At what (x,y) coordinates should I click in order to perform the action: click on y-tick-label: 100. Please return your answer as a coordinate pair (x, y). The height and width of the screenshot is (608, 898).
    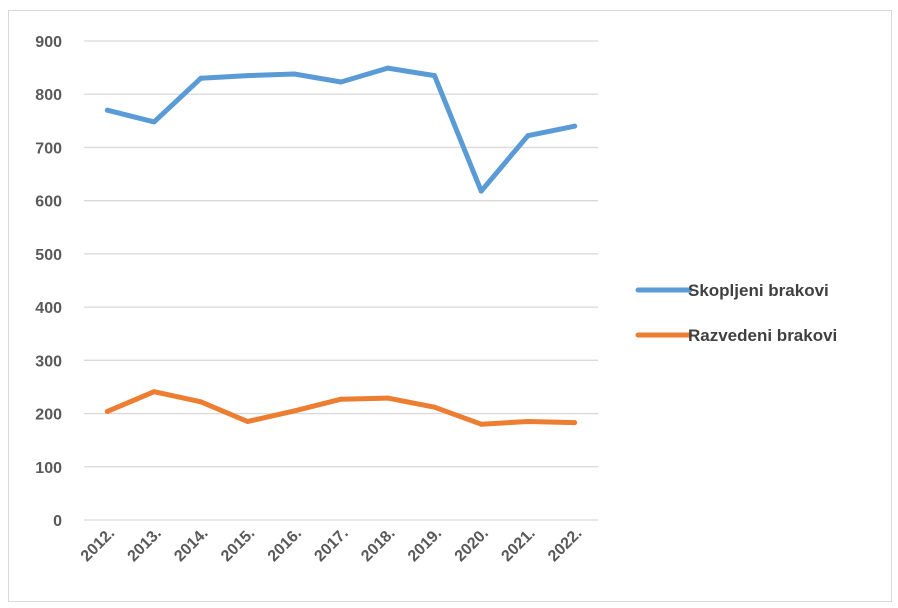
    Looking at the image, I should click on (48, 468).